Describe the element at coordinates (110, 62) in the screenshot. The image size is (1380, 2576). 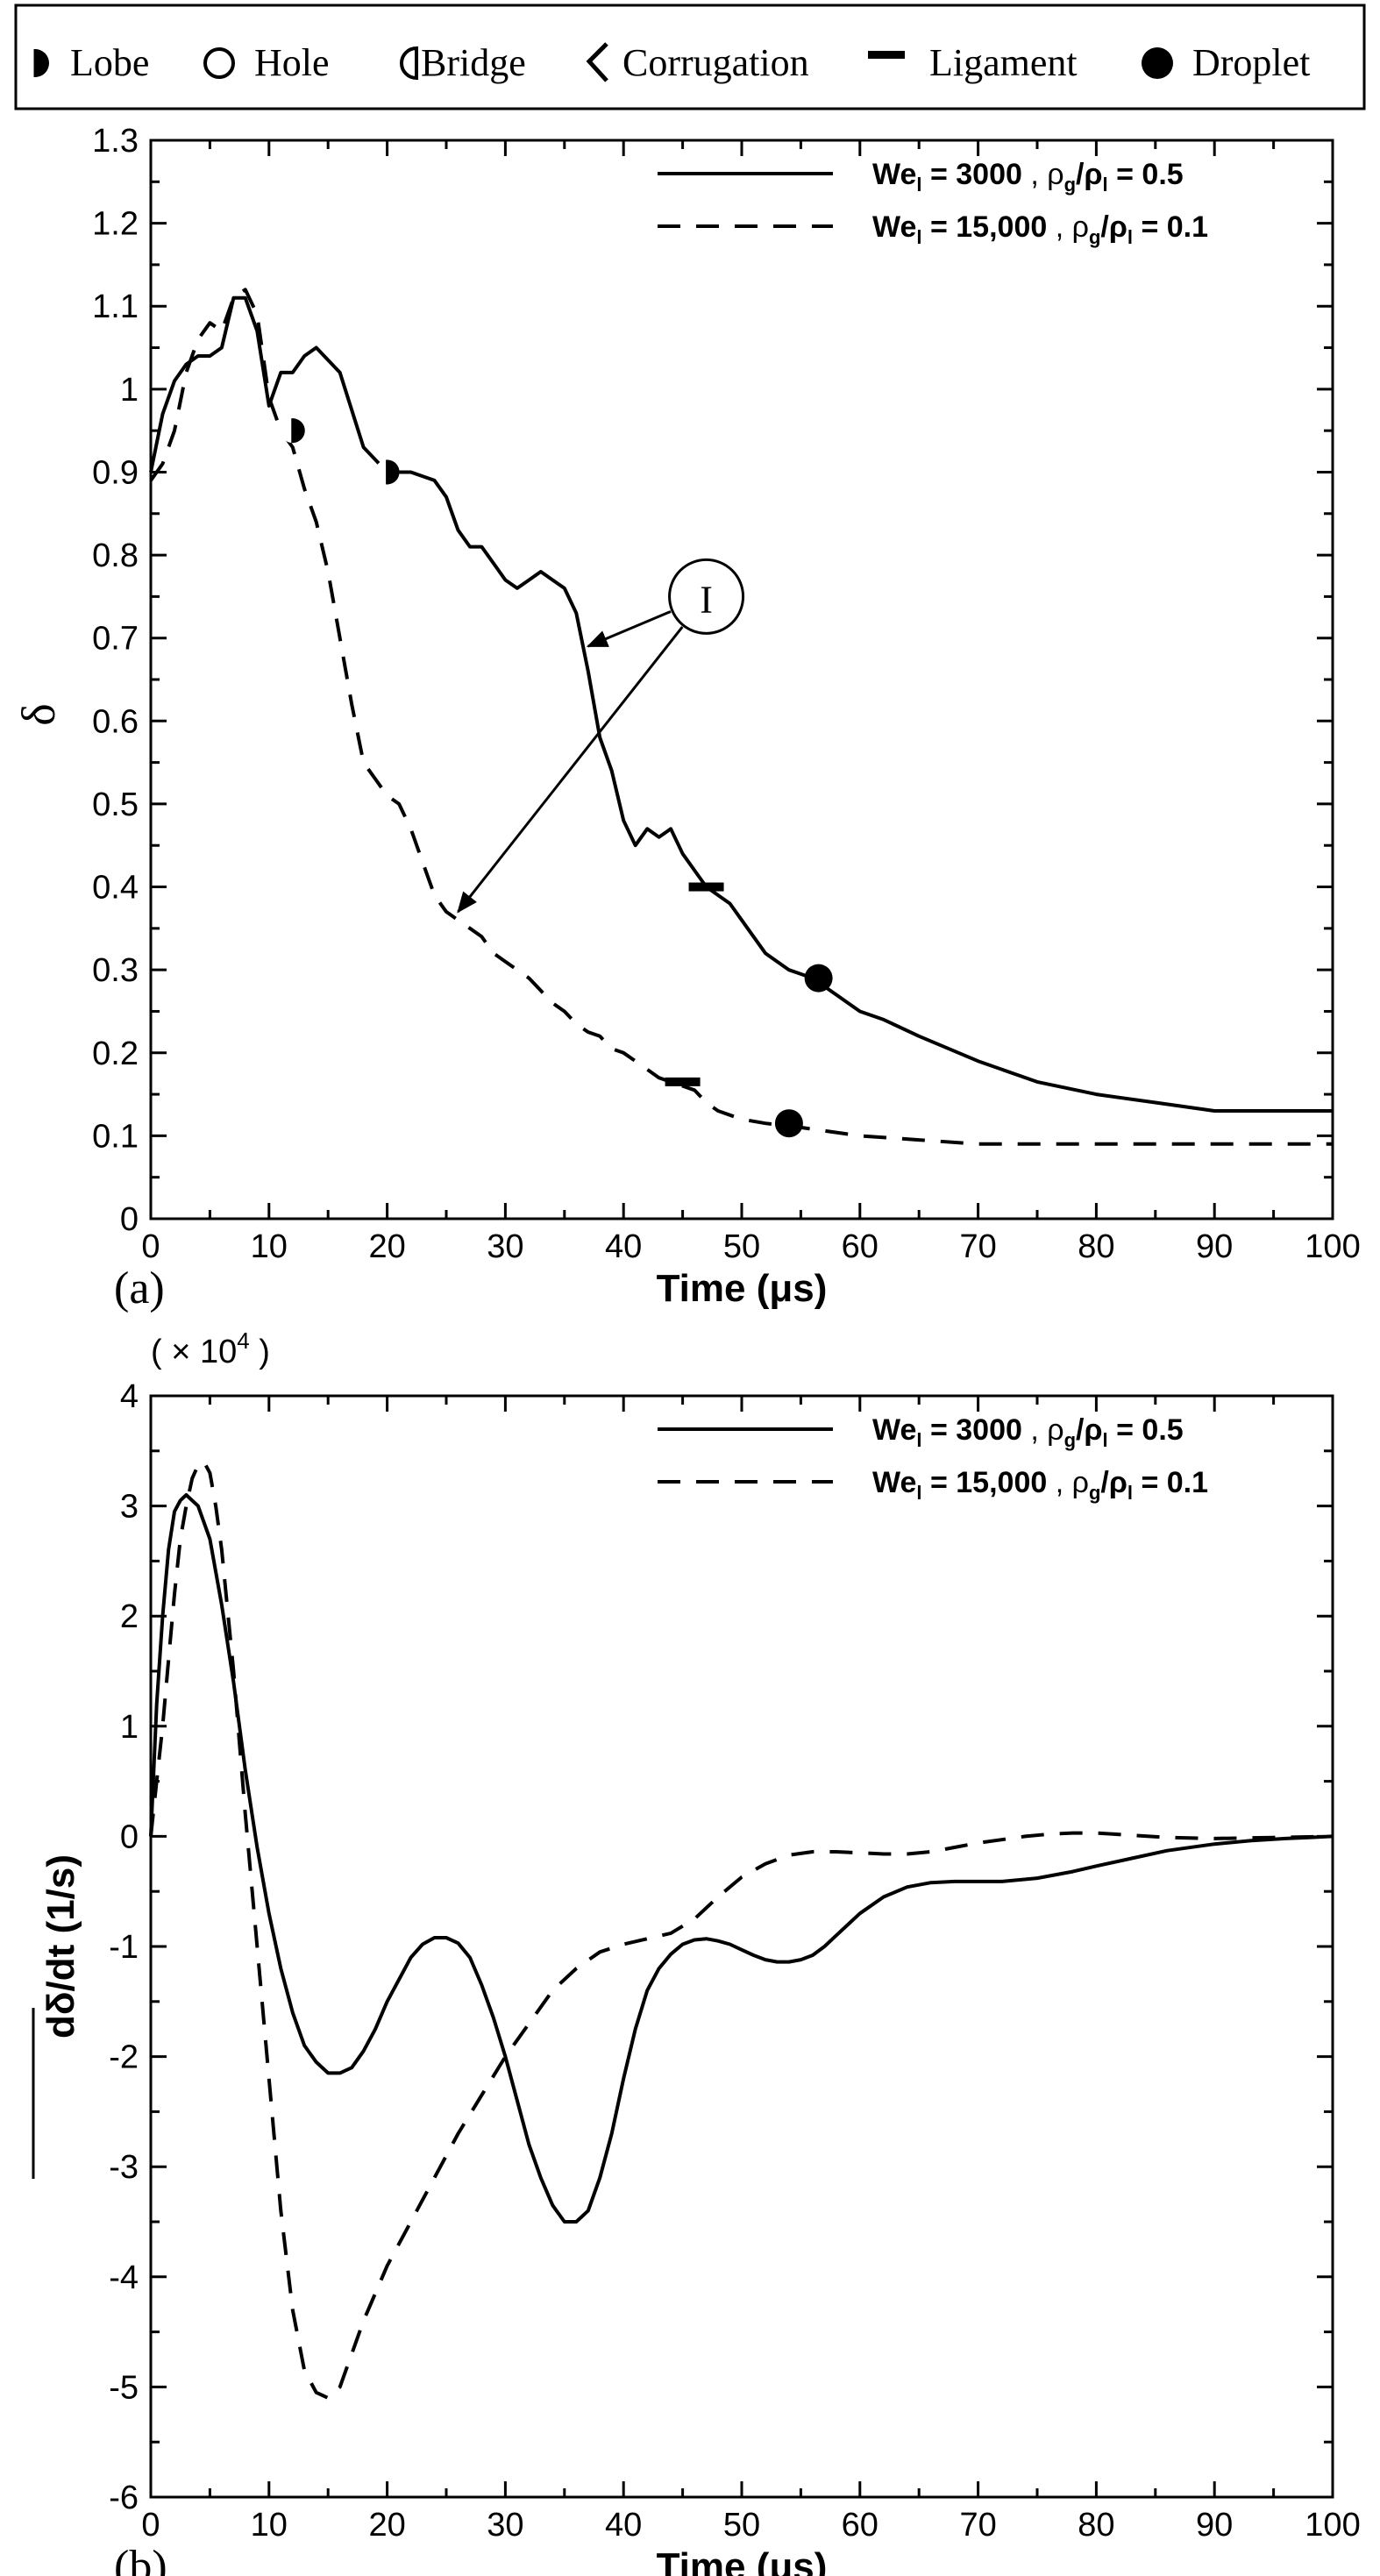
I see `events-legend-label: Lobe` at that location.